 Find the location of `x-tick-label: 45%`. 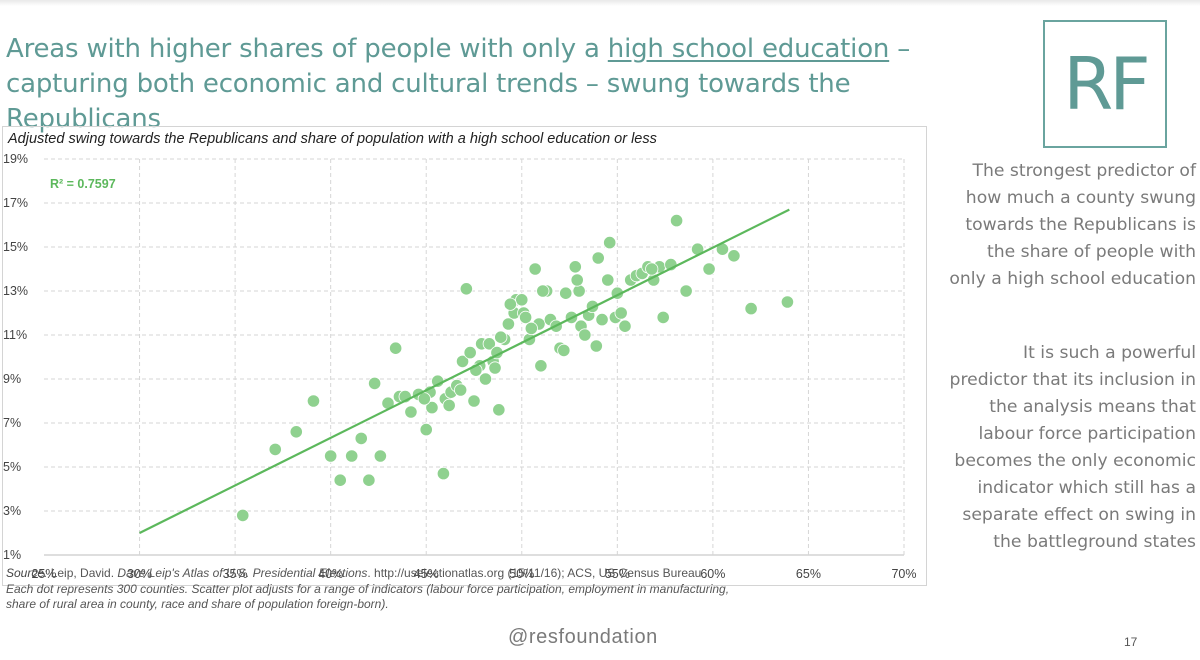

x-tick-label: 45% is located at coordinates (426, 574).